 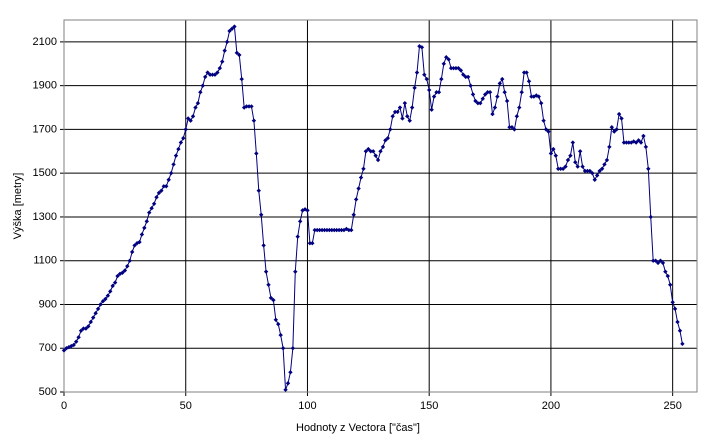 I want to click on x-tick-label: 250, so click(x=672, y=406).